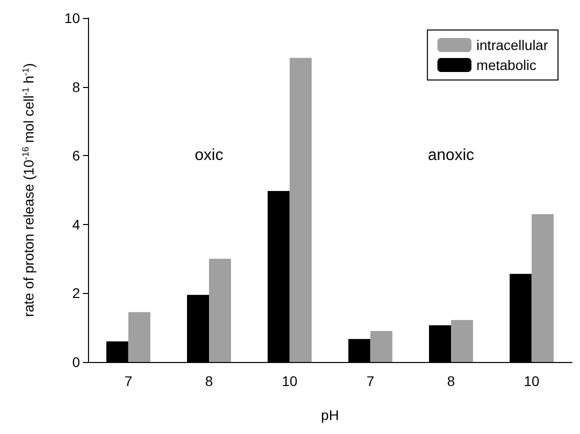  What do you see at coordinates (76, 362) in the screenshot?
I see `y-tick-label: 0` at bounding box center [76, 362].